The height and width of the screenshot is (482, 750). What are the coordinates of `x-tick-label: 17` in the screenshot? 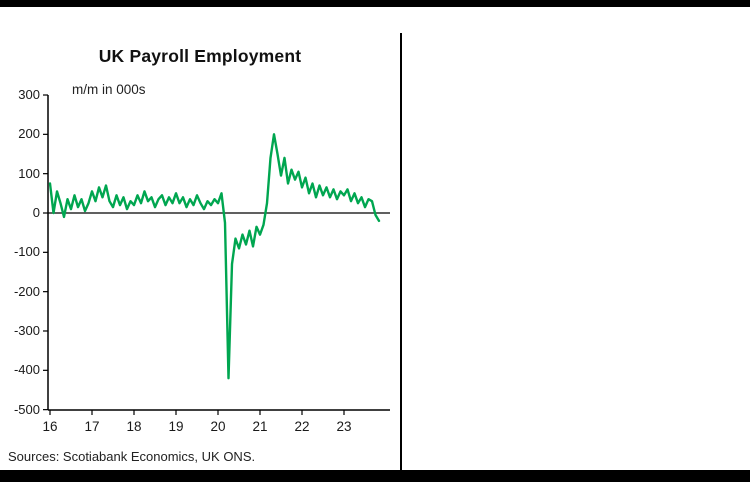 It's located at (92, 426).